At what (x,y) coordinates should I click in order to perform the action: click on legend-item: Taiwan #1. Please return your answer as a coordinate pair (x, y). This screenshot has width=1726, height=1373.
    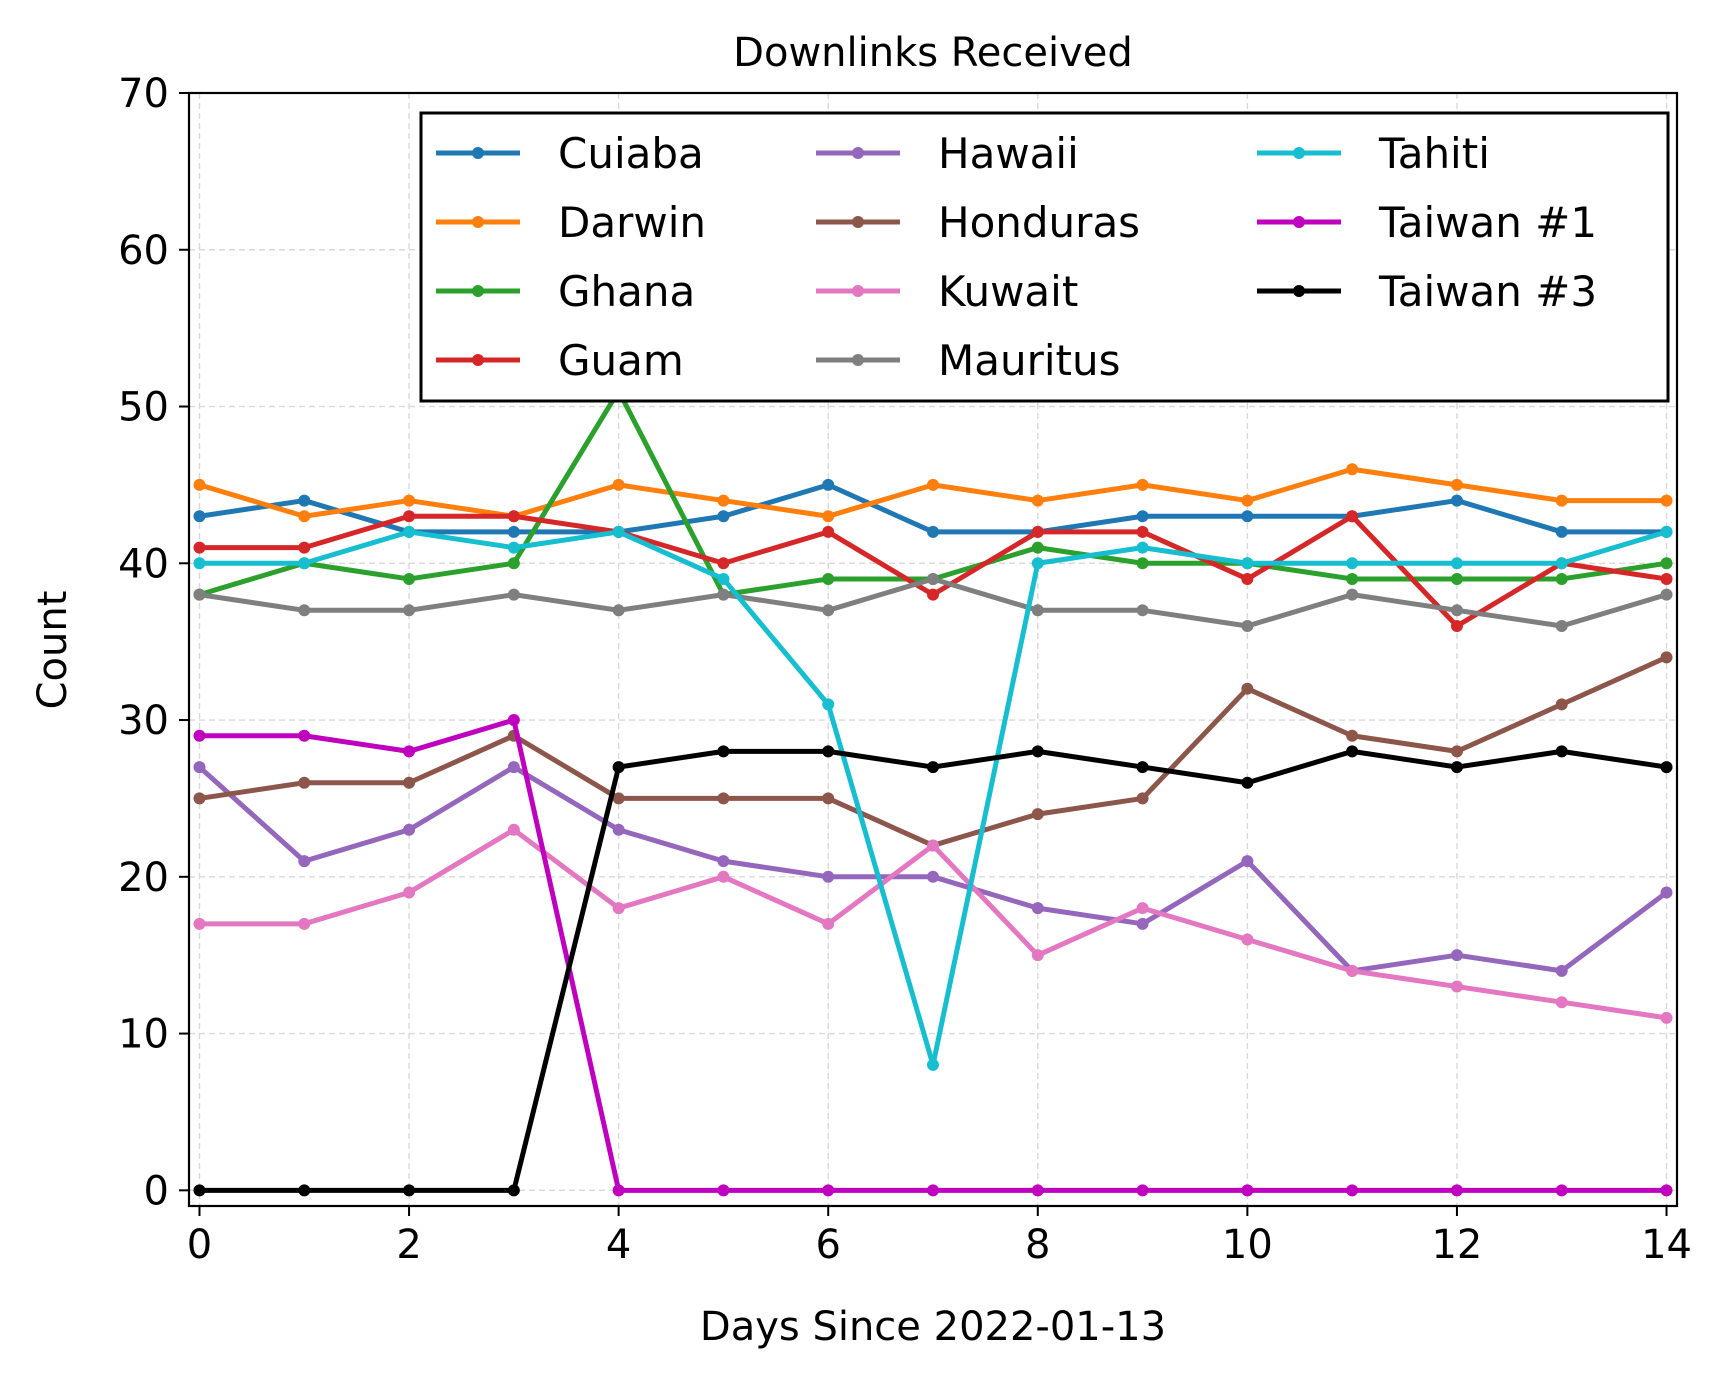
    Looking at the image, I should click on (1427, 222).